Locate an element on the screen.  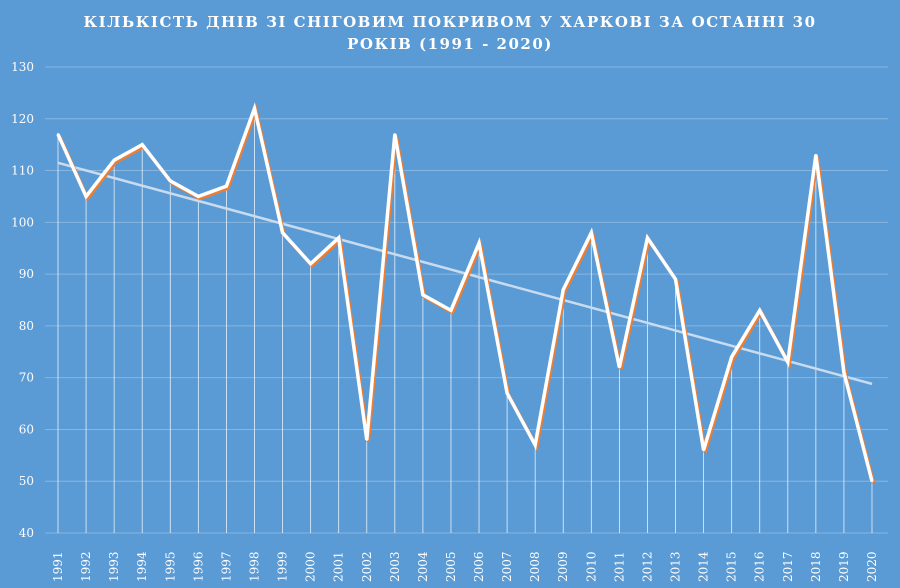
y-tick-label: 60 is located at coordinates (26, 429).